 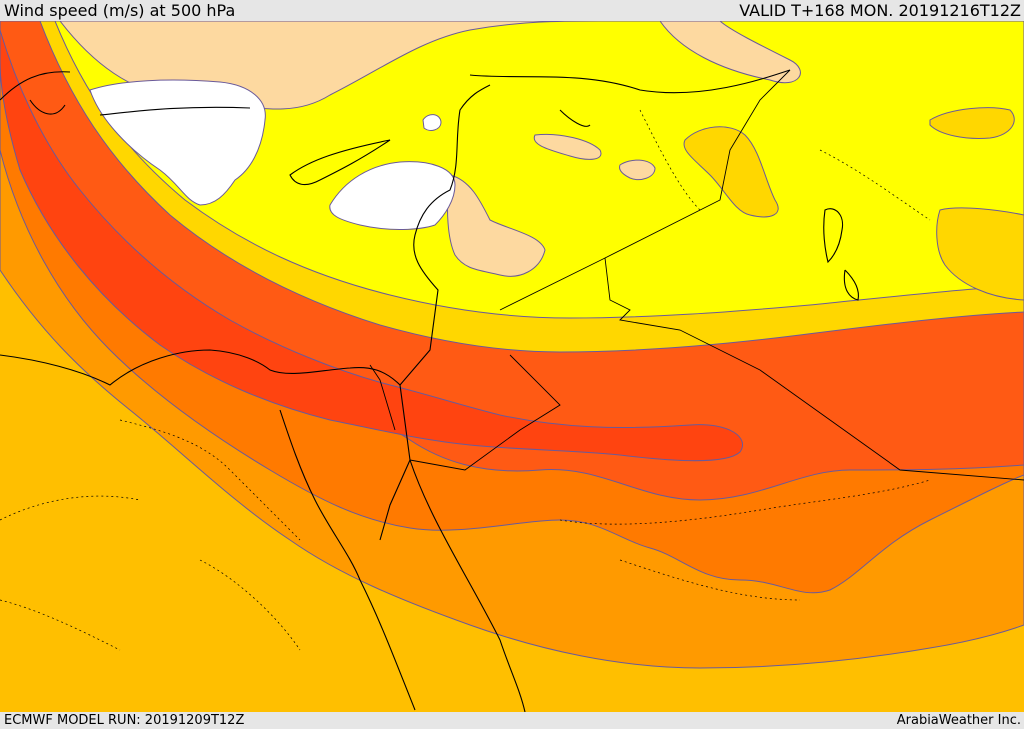 What do you see at coordinates (880, 10) in the screenshot?
I see `valid-time: VALID T+168 MON. 20191216T12Z` at bounding box center [880, 10].